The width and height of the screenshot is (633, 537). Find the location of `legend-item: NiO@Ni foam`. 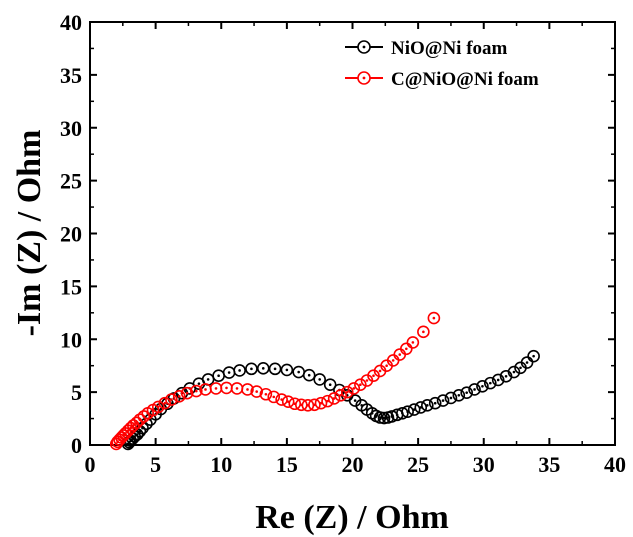

legend-item: NiO@Ni foam is located at coordinates (426, 48).